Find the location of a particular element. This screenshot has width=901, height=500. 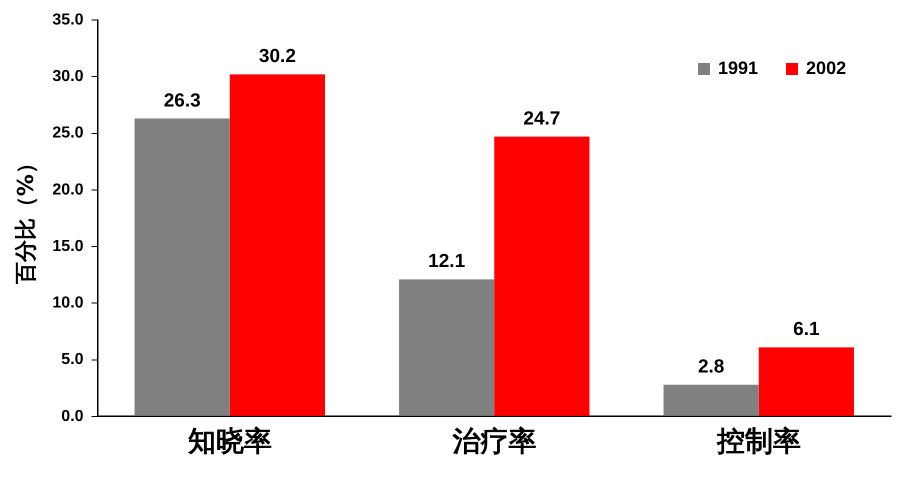

x-tick-label: 控制率 is located at coordinates (758, 441).